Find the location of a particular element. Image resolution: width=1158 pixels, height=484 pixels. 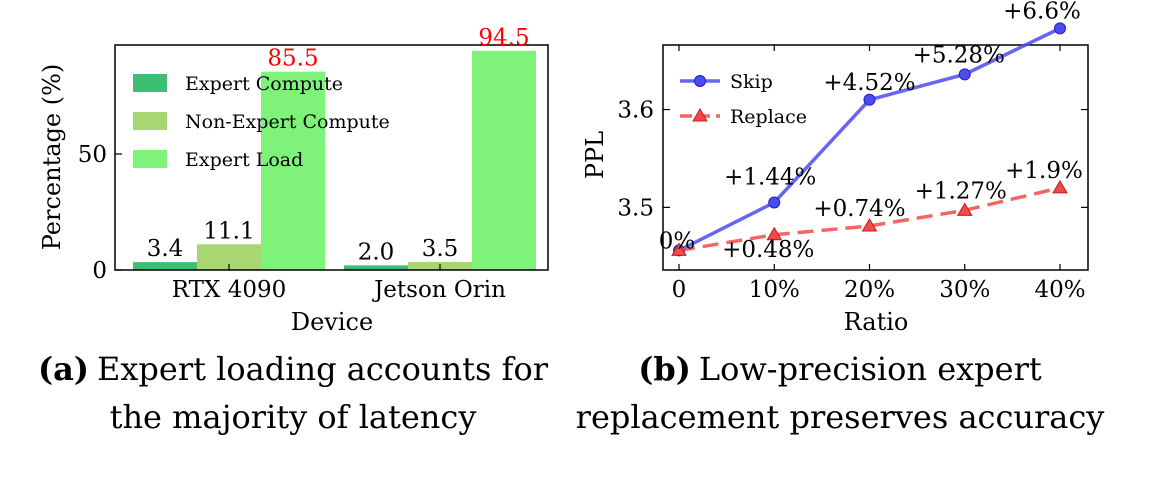

chart-a-ticks: RTX 4090 Jetson Orin 0 50 is located at coordinates (292, 222).